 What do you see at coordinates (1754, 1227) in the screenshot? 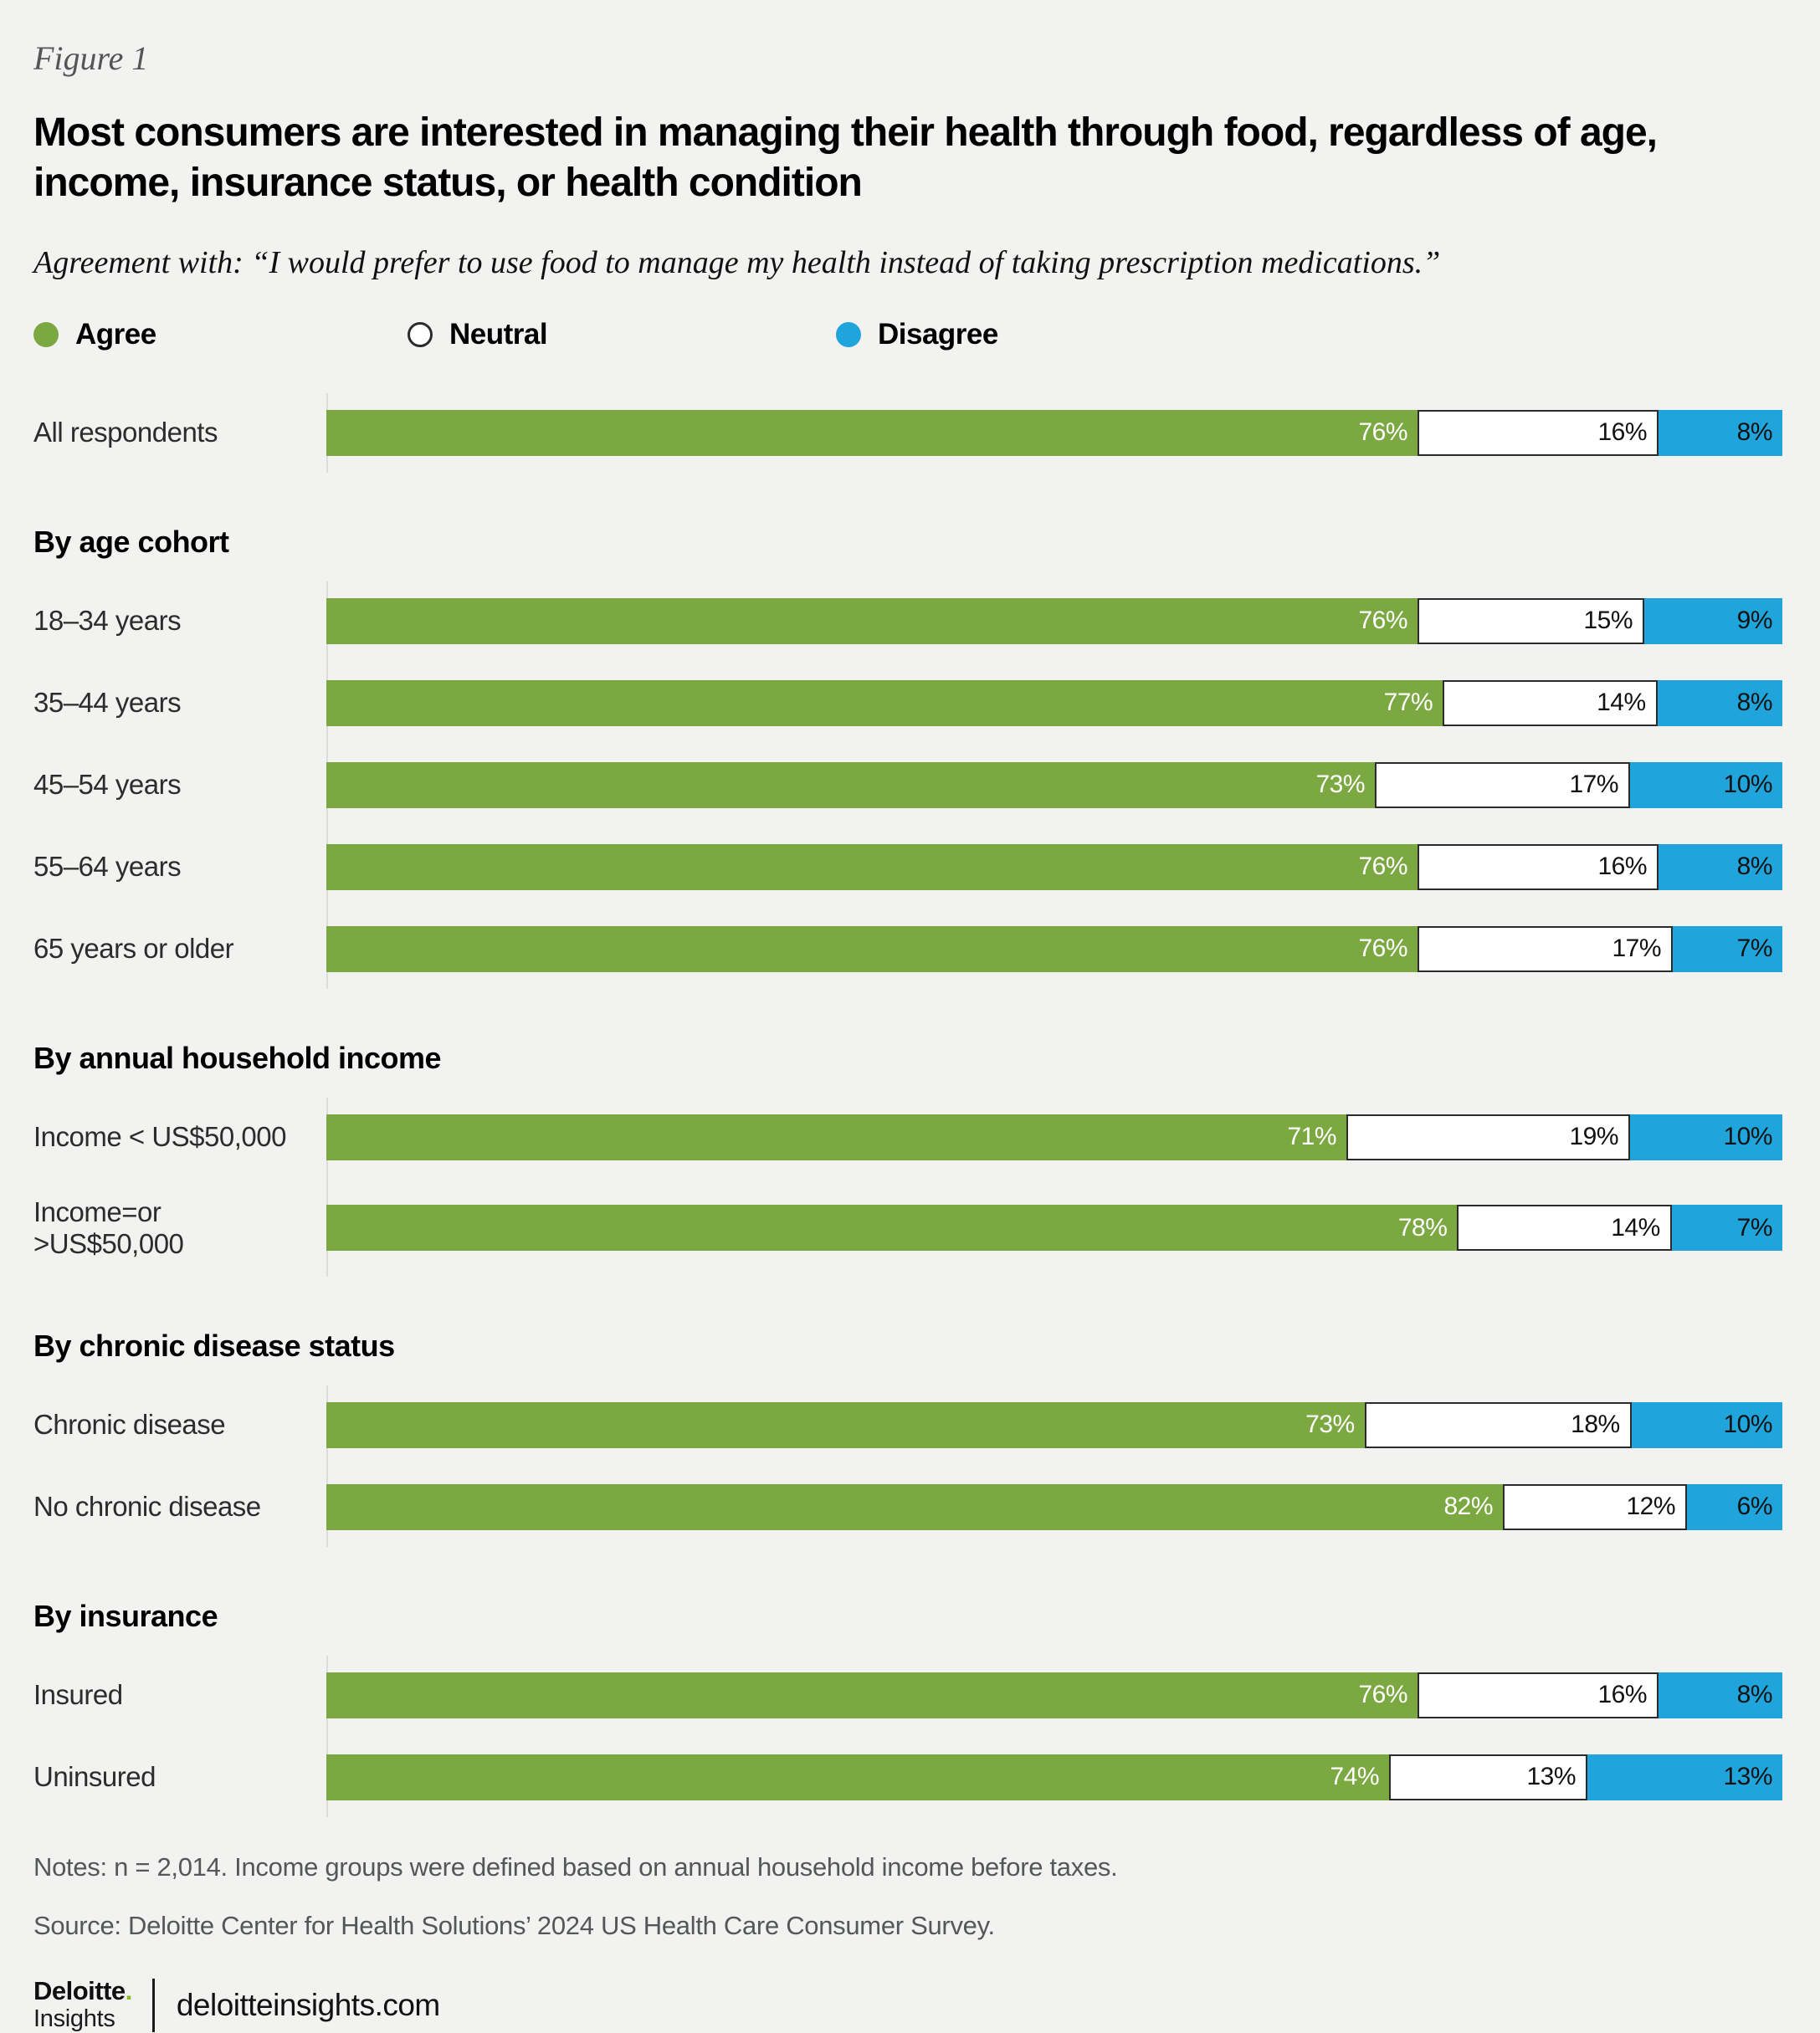
I see `bar-value-label: 7%` at bounding box center [1754, 1227].